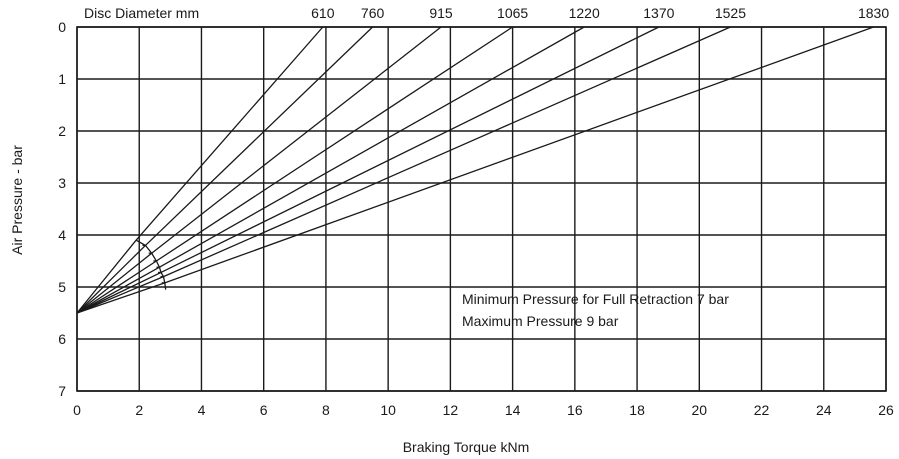 The width and height of the screenshot is (899, 459). Describe the element at coordinates (326, 410) in the screenshot. I see `x-tick-label: 8` at that location.